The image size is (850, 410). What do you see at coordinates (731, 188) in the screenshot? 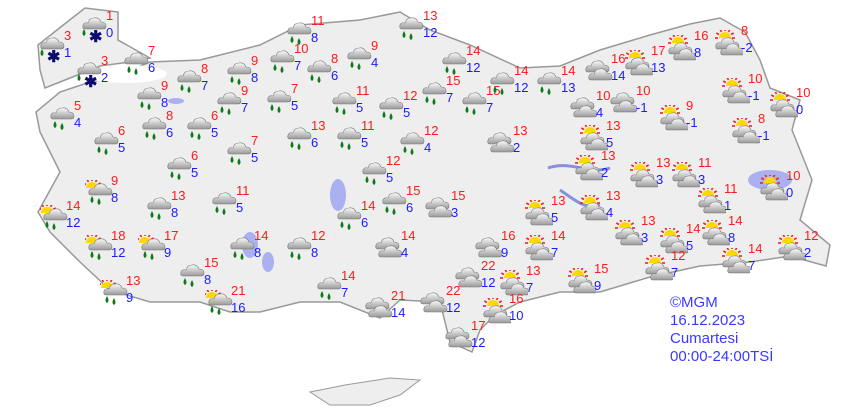
I see `high-temp: 11` at bounding box center [731, 188].